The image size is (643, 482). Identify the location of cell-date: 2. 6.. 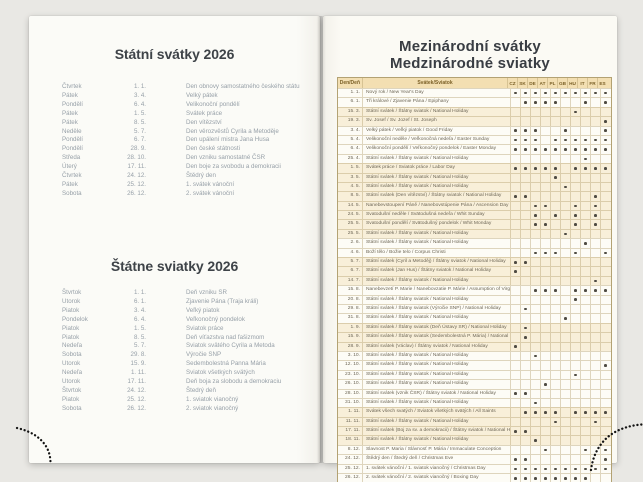
(355, 243).